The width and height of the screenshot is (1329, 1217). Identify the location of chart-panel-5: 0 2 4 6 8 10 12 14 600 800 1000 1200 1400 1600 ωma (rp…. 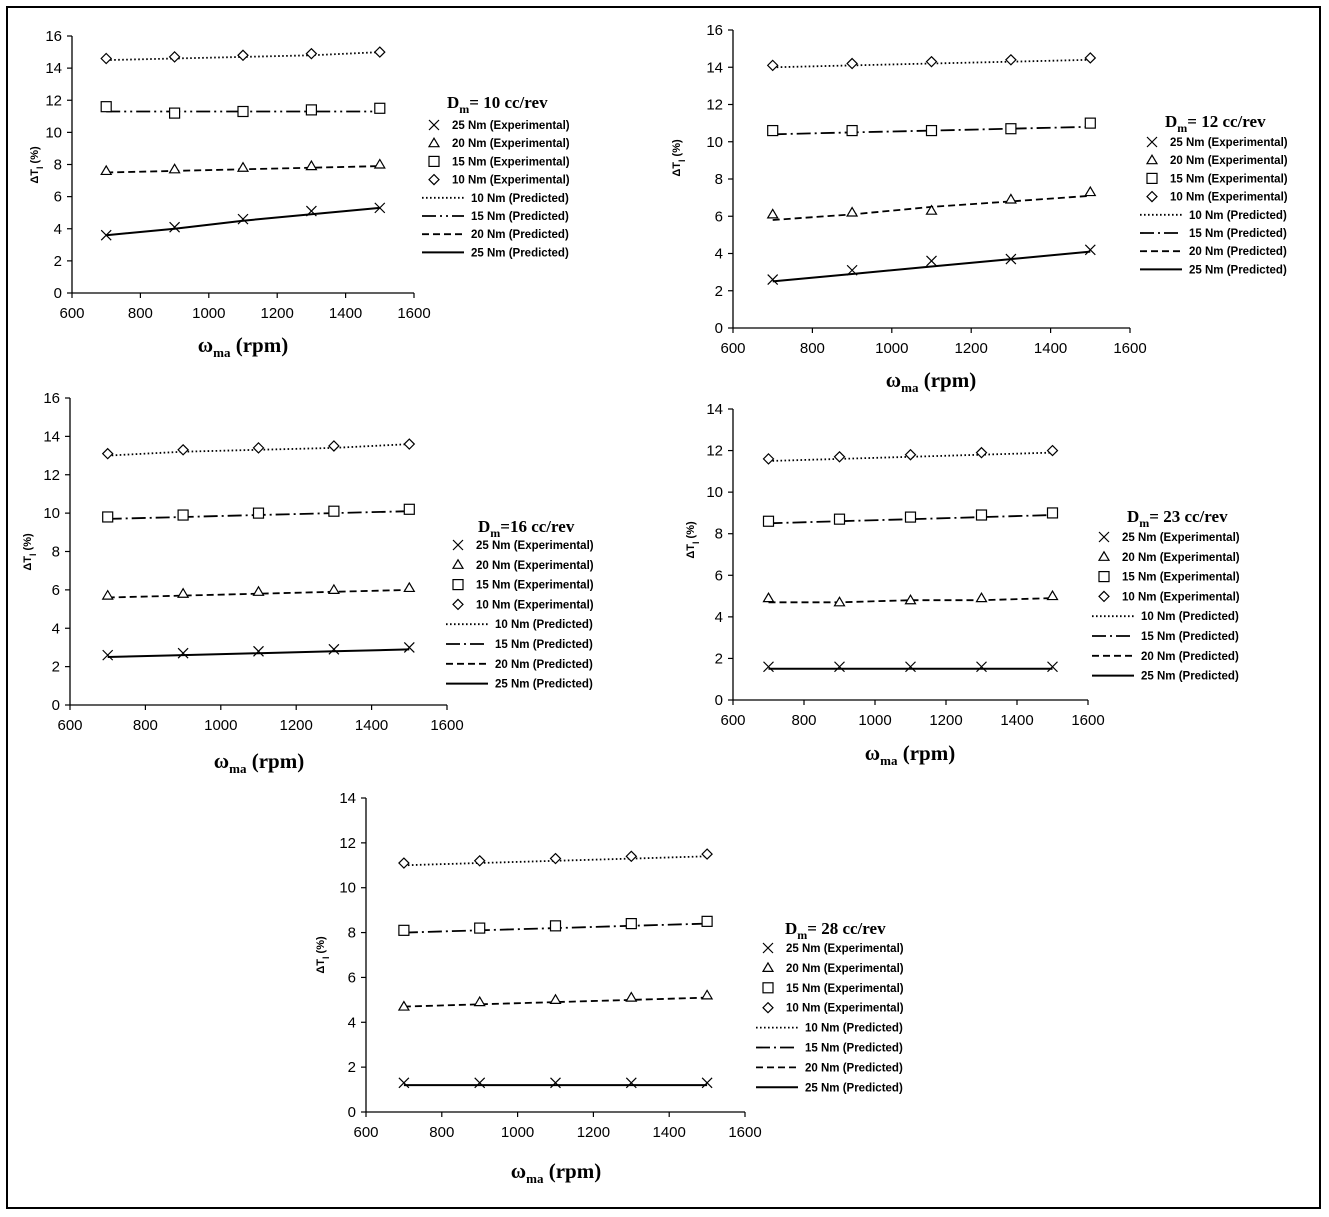
(609, 988).